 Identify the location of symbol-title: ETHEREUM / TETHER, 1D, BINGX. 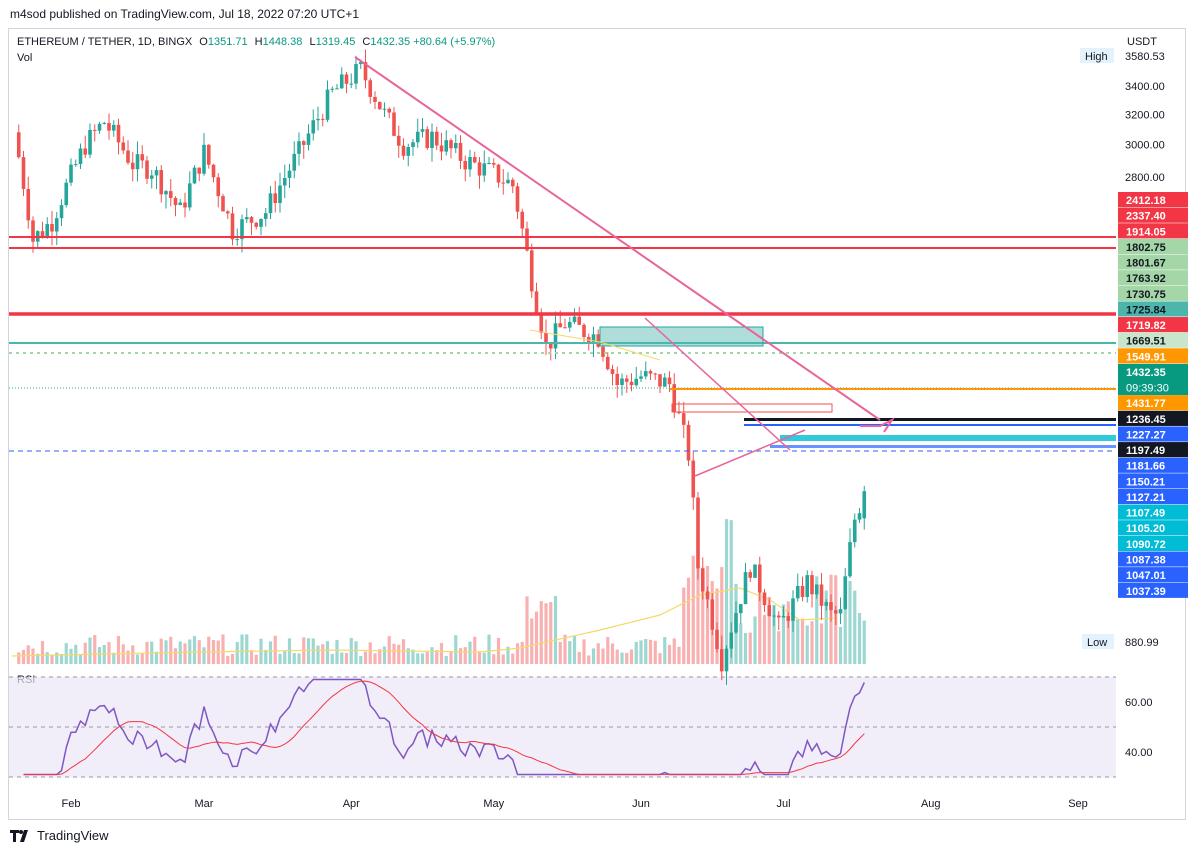
(105, 42).